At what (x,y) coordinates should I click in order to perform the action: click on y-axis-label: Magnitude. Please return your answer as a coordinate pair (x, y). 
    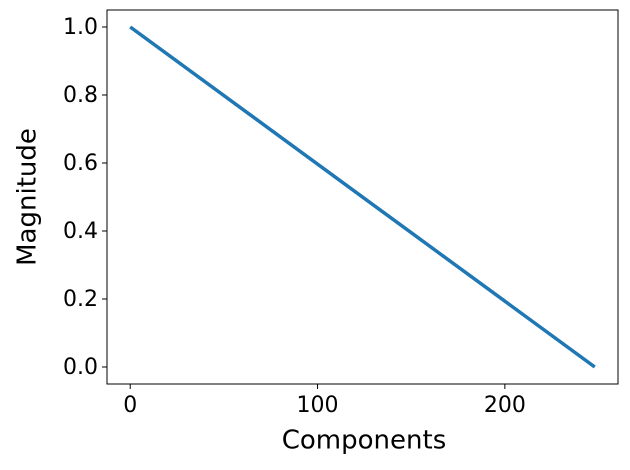
    Looking at the image, I should click on (28, 197).